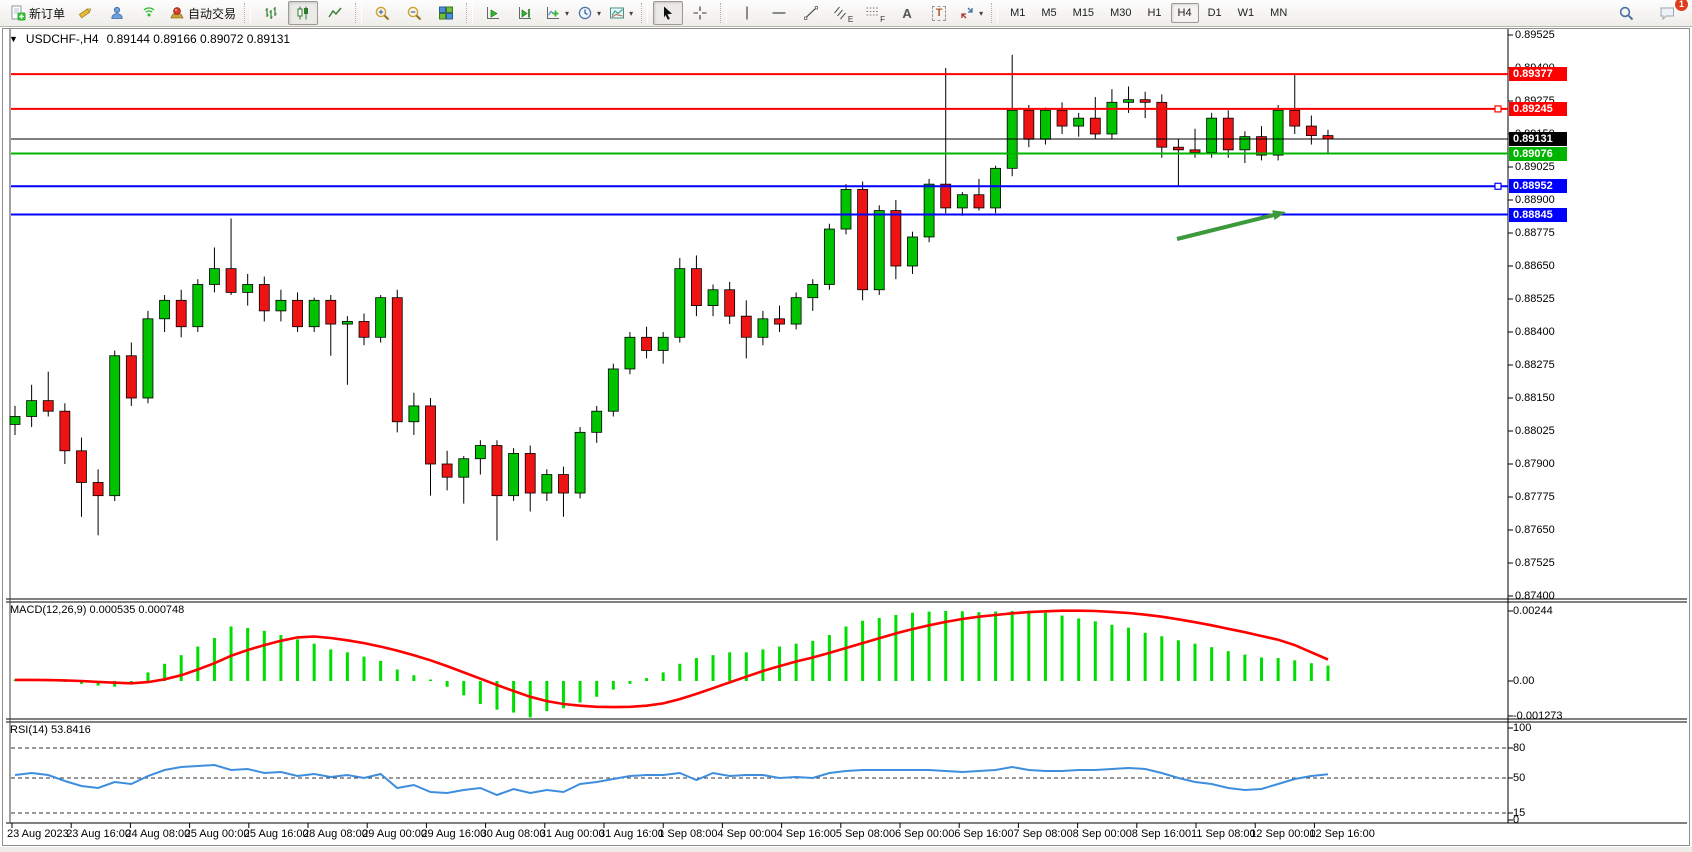  I want to click on trendline-button, so click(811, 13).